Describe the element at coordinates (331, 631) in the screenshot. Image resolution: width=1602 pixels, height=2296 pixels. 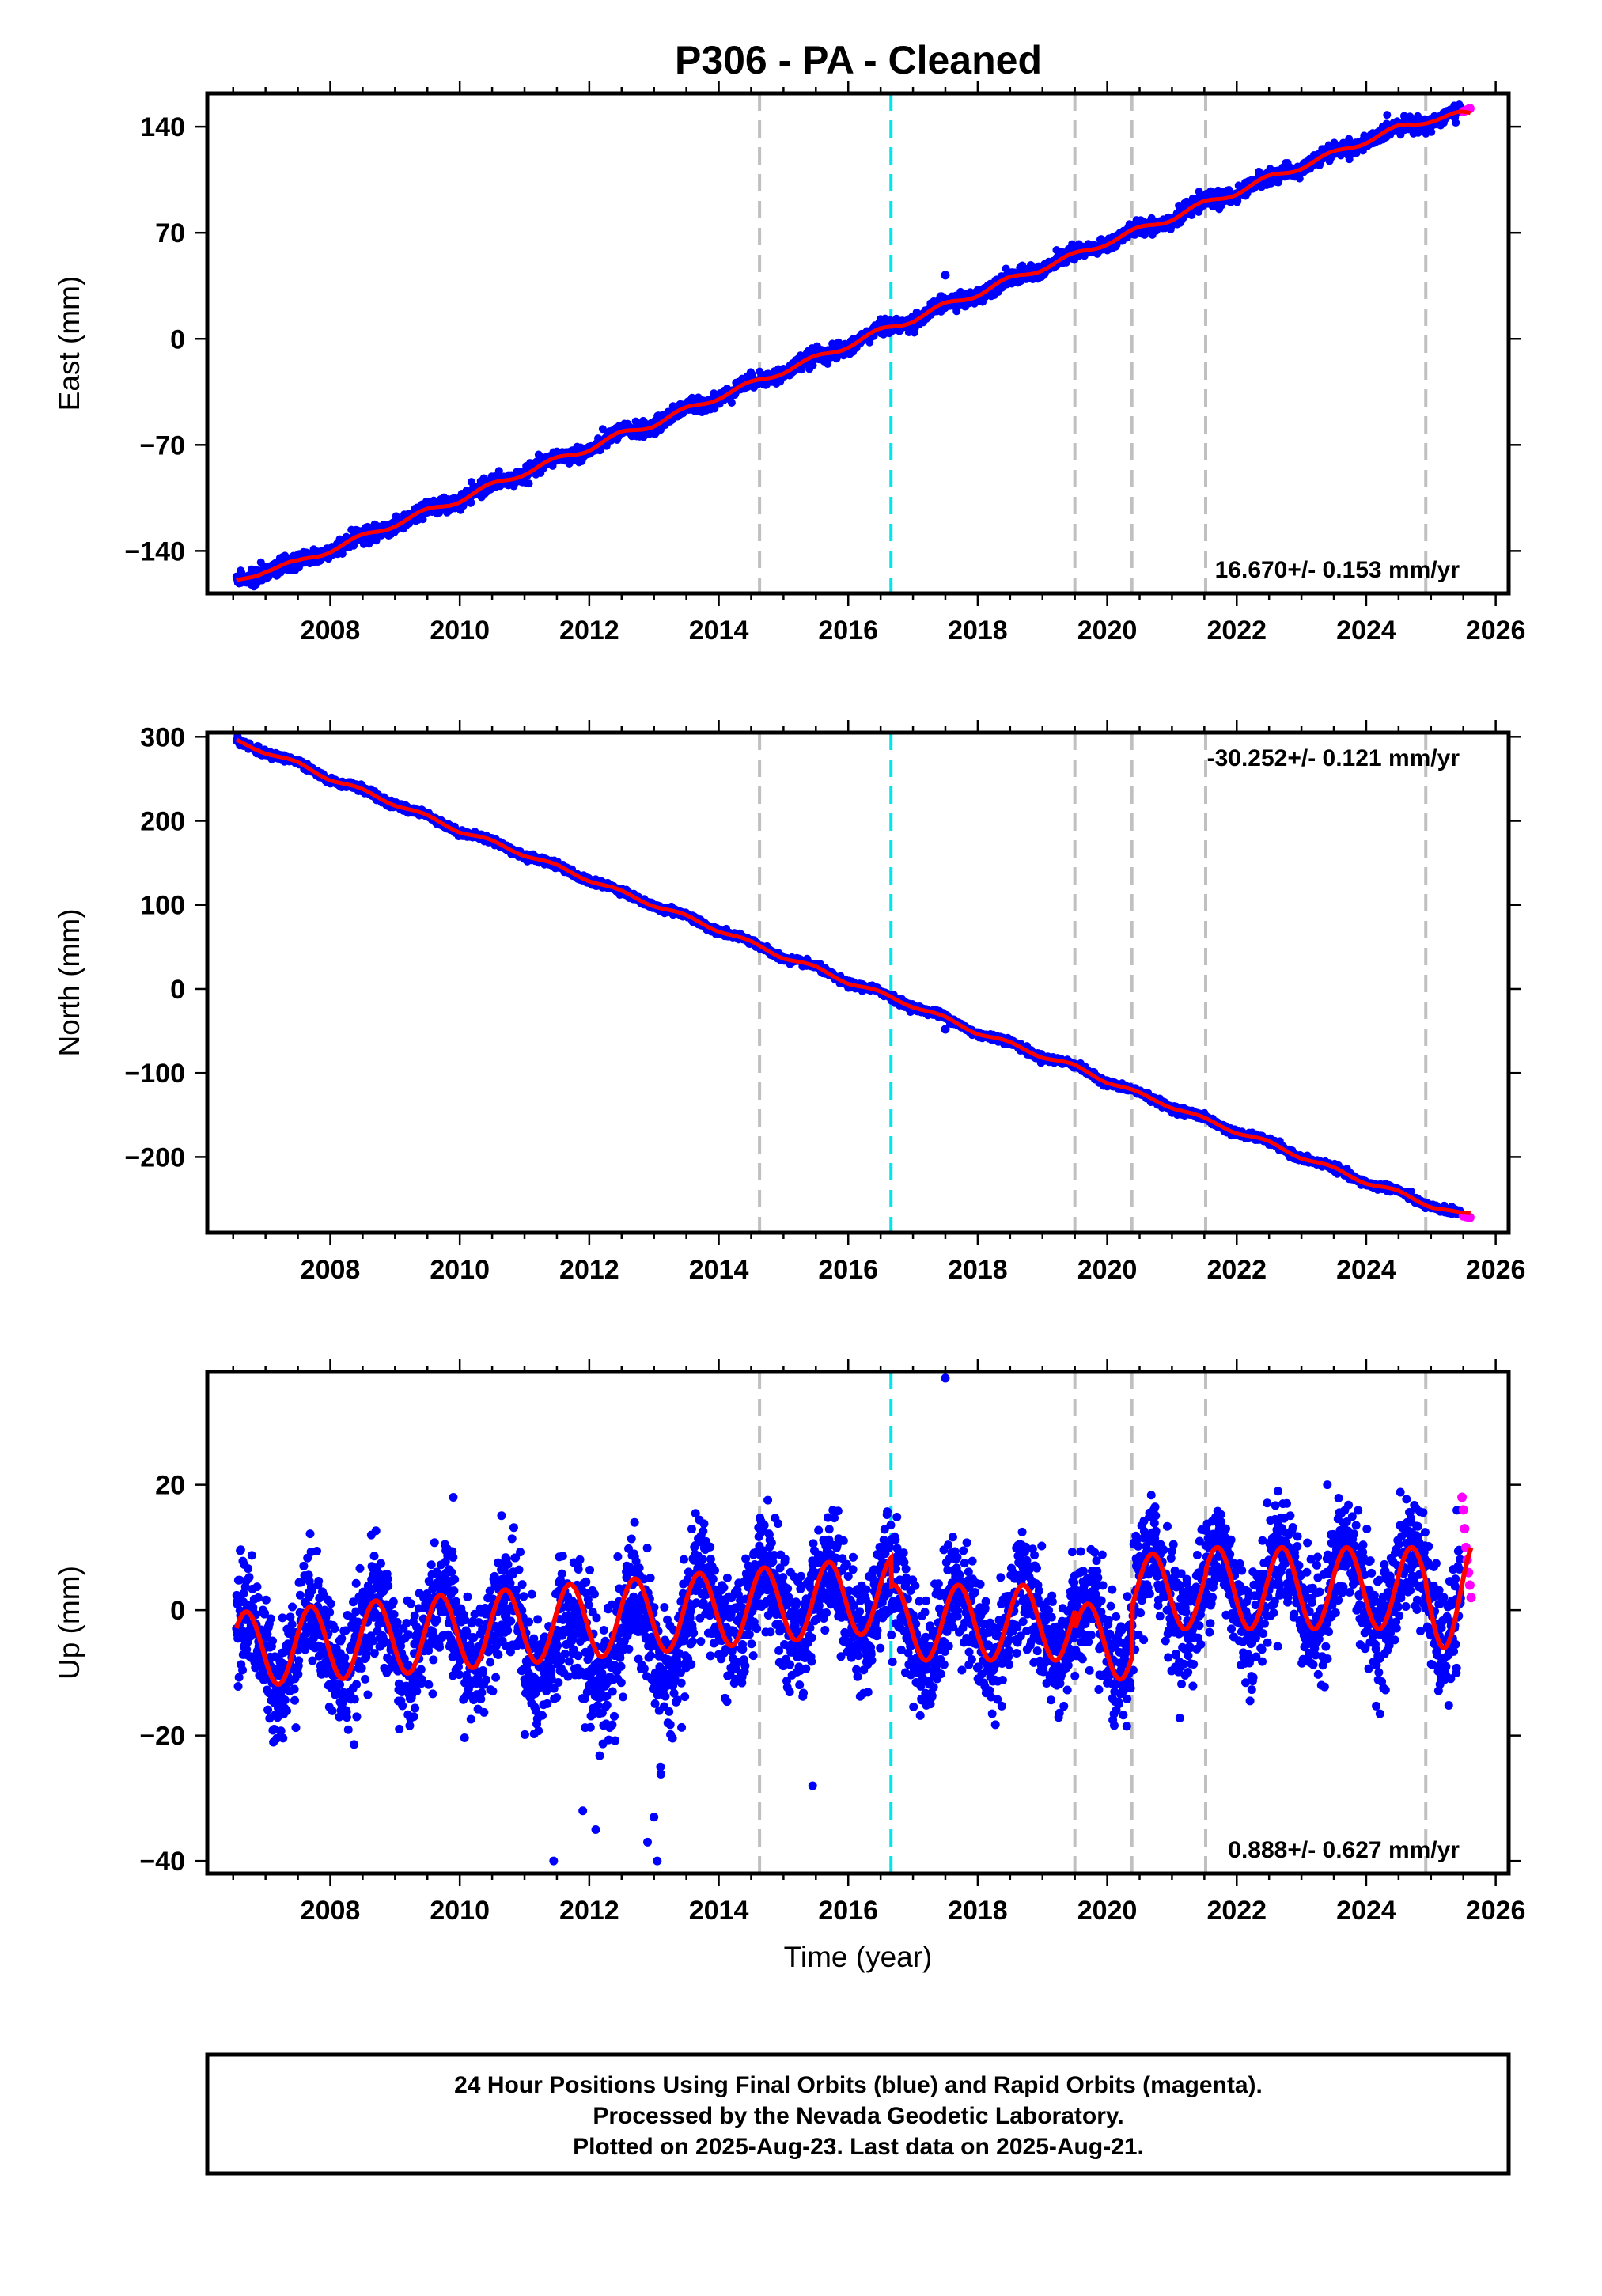
I see `x-tick-label: 2008` at that location.